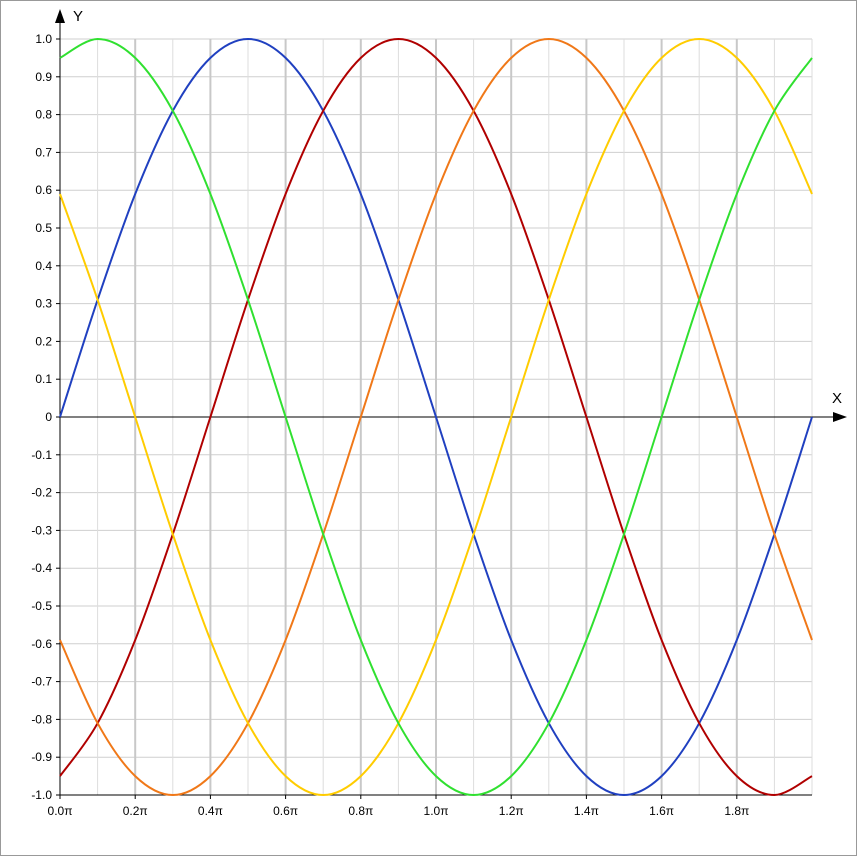 This screenshot has height=856, width=857. I want to click on y-tick-label: 0.8, so click(43, 115).